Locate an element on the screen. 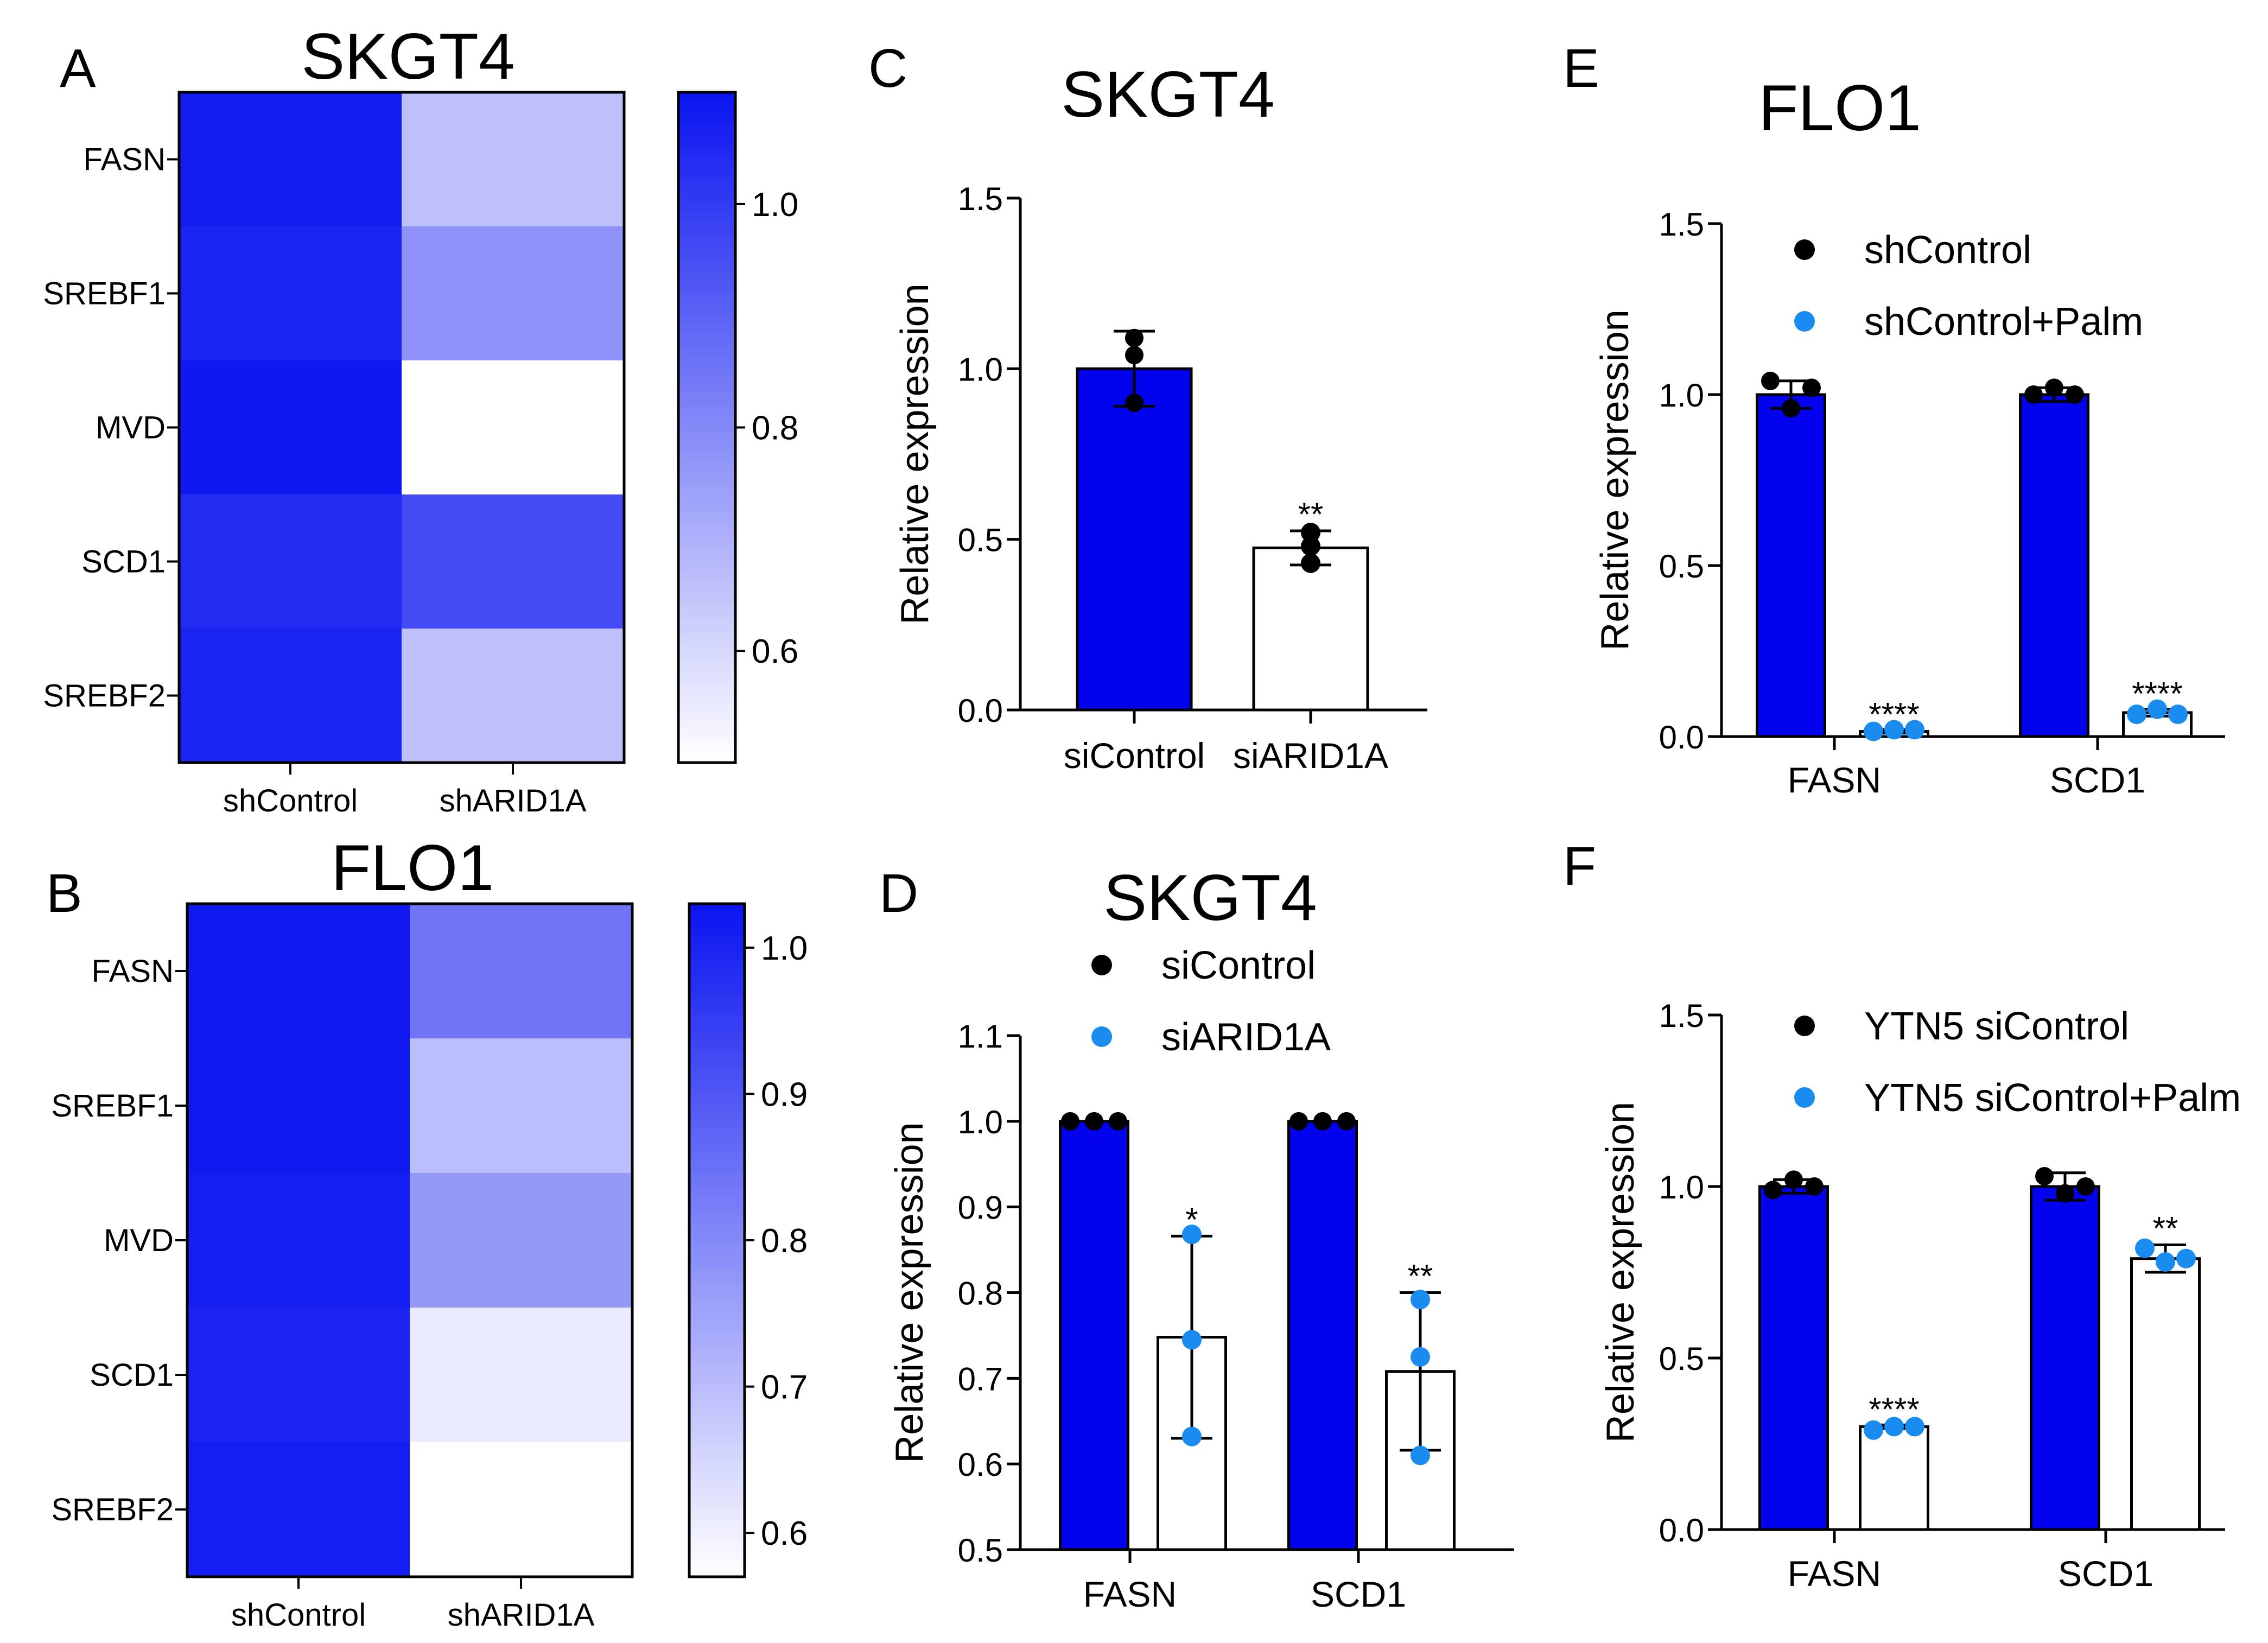  panel-letter-b: B is located at coordinates (64, 893).